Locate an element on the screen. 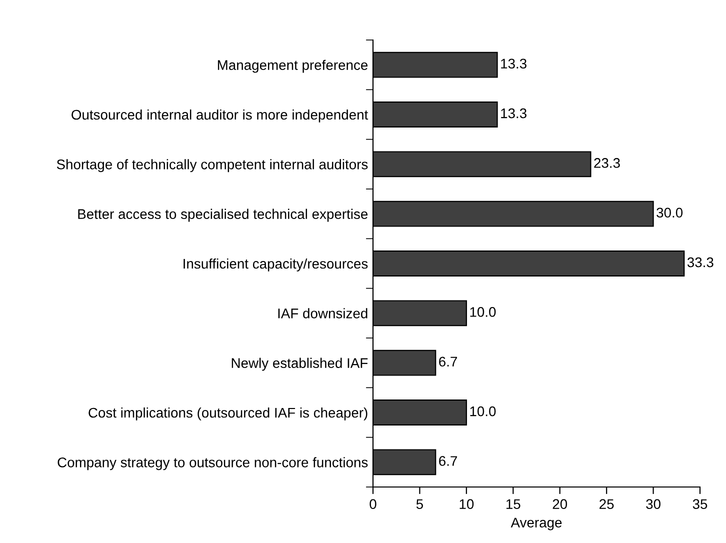 The image size is (726, 543). y-tick-label: Newly established IAF is located at coordinates (300, 364).